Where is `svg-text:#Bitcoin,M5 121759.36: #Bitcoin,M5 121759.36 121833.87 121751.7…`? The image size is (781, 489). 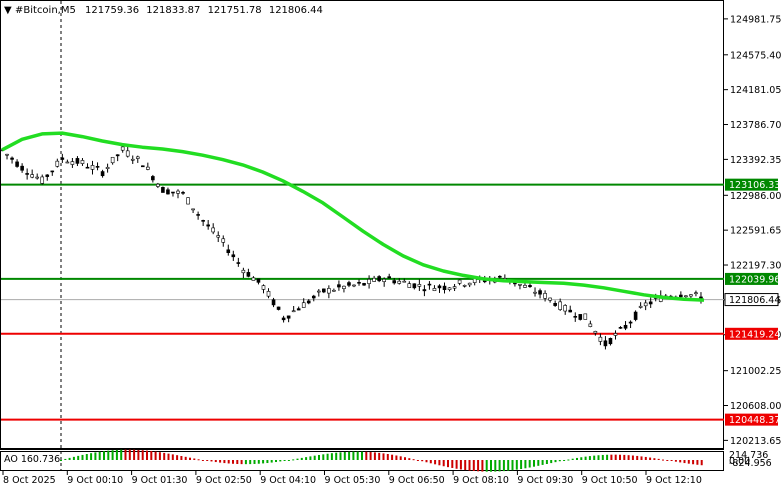
svg-text:#Bitcoin,M5 121759.36: #Bitcoin,M5 121759.36 121833.87 121751.7… is located at coordinates (169, 10).